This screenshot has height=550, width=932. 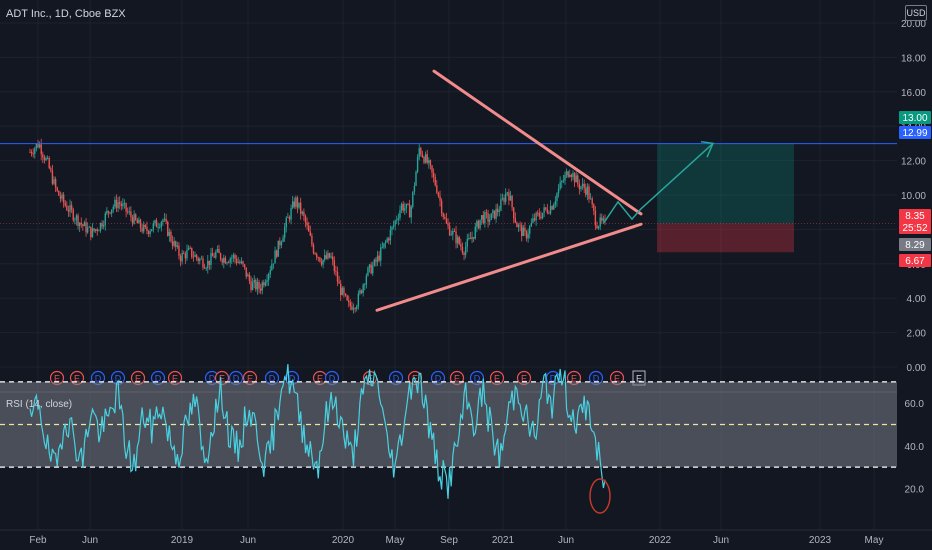 I want to click on projection-arrowhead, so click(x=707, y=149).